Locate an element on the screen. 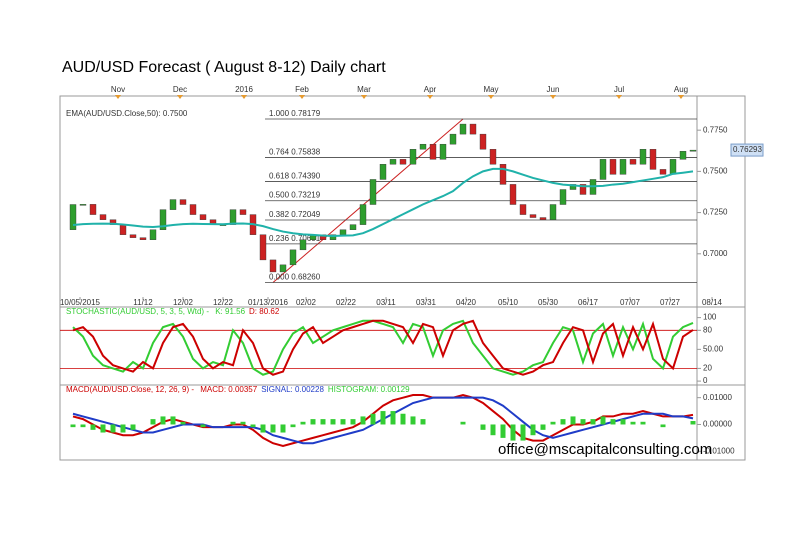  y-tick-label: 0.01000 is located at coordinates (717, 397).